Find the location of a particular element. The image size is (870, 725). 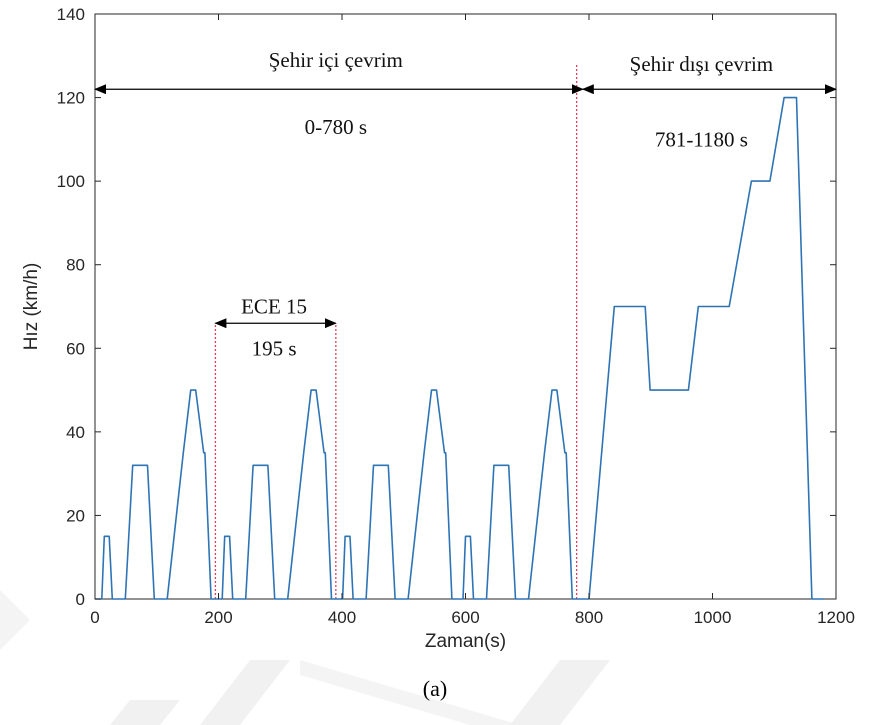

y-tick-label: 120 is located at coordinates (71, 98).